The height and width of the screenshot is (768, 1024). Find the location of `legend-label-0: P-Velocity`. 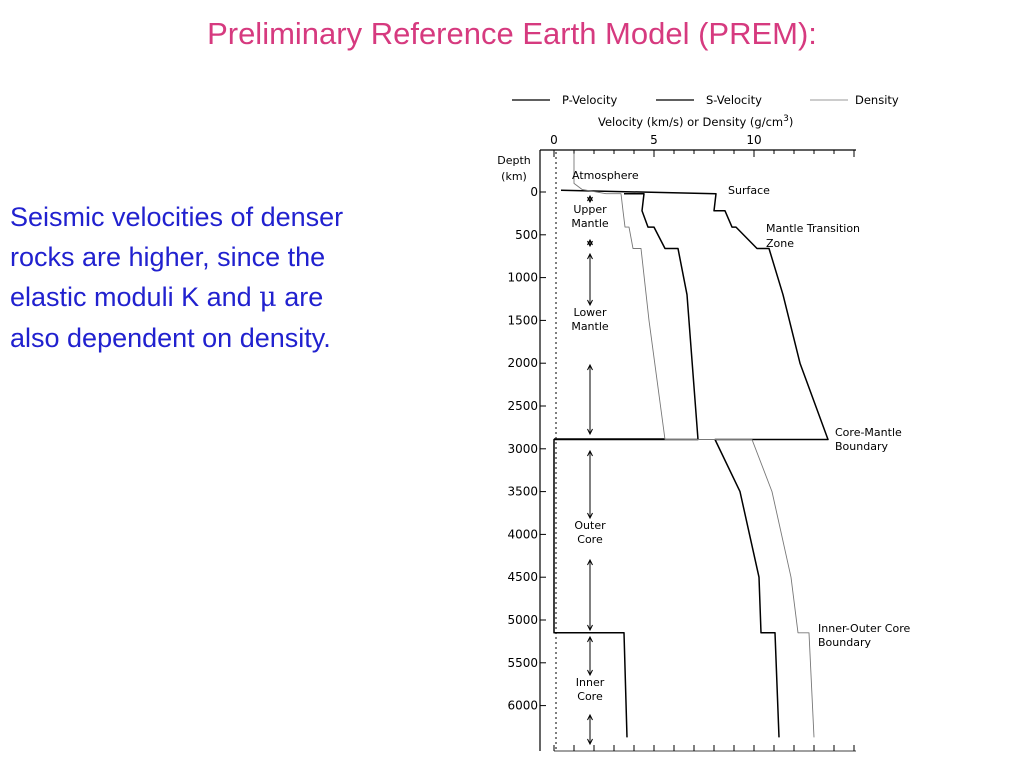

legend-label-0: P-Velocity is located at coordinates (589, 100).